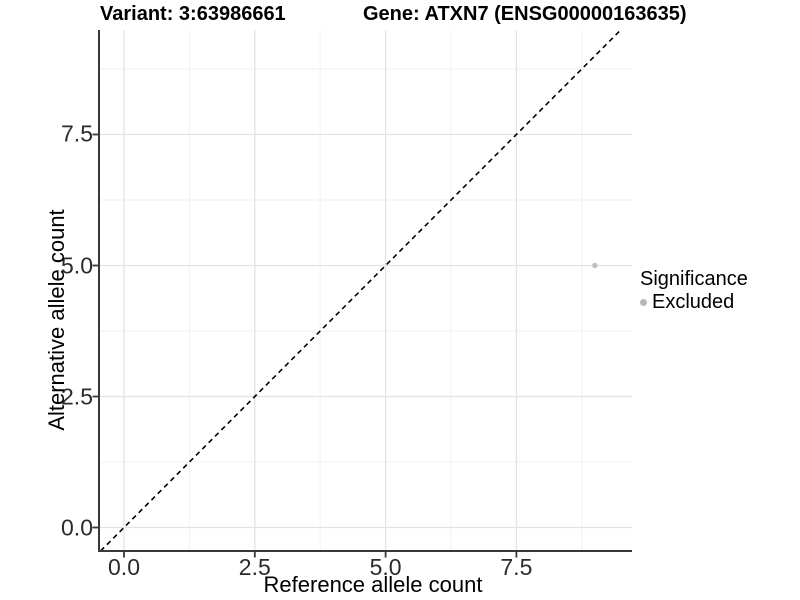  I want to click on legend: Significance Excluded, so click(694, 291).